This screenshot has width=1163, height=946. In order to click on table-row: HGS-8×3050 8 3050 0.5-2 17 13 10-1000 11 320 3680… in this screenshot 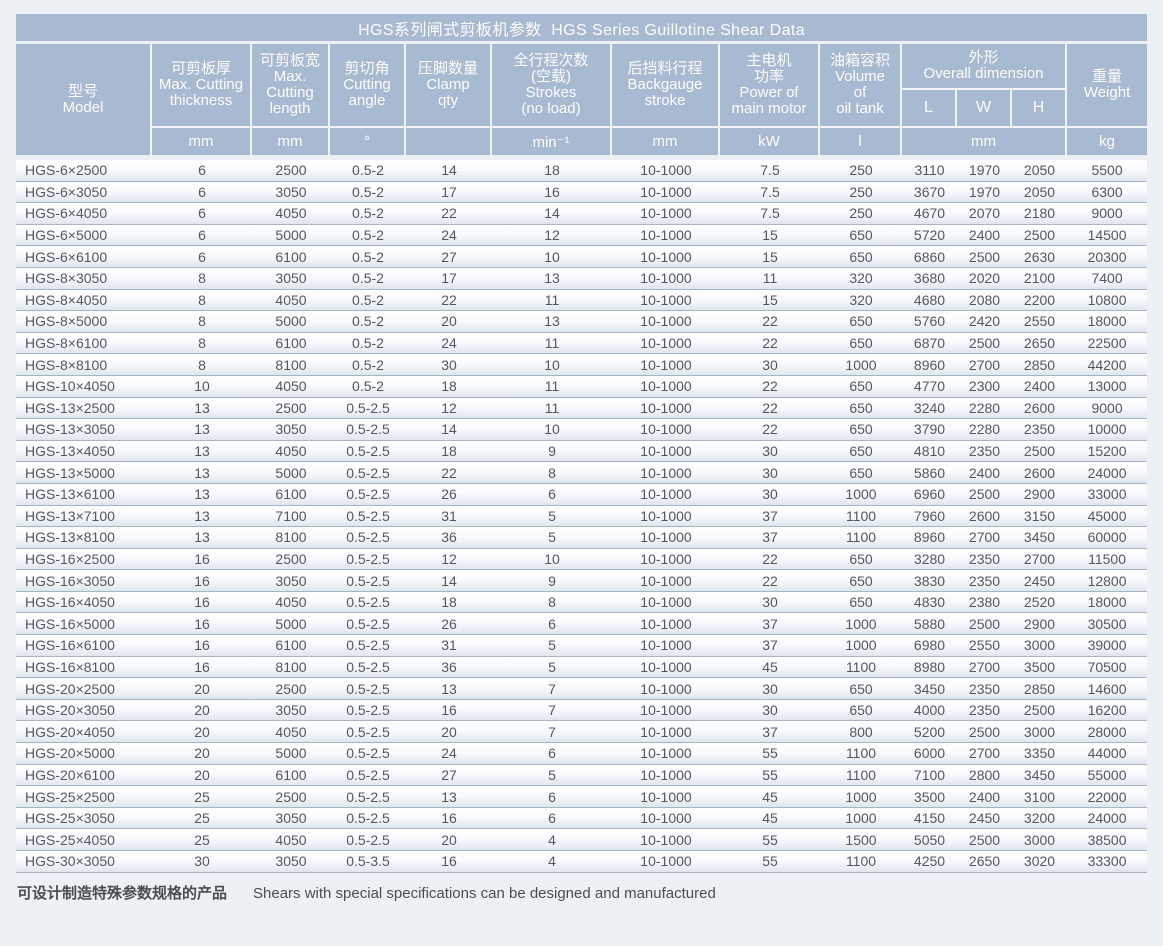, I will do `click(582, 278)`.